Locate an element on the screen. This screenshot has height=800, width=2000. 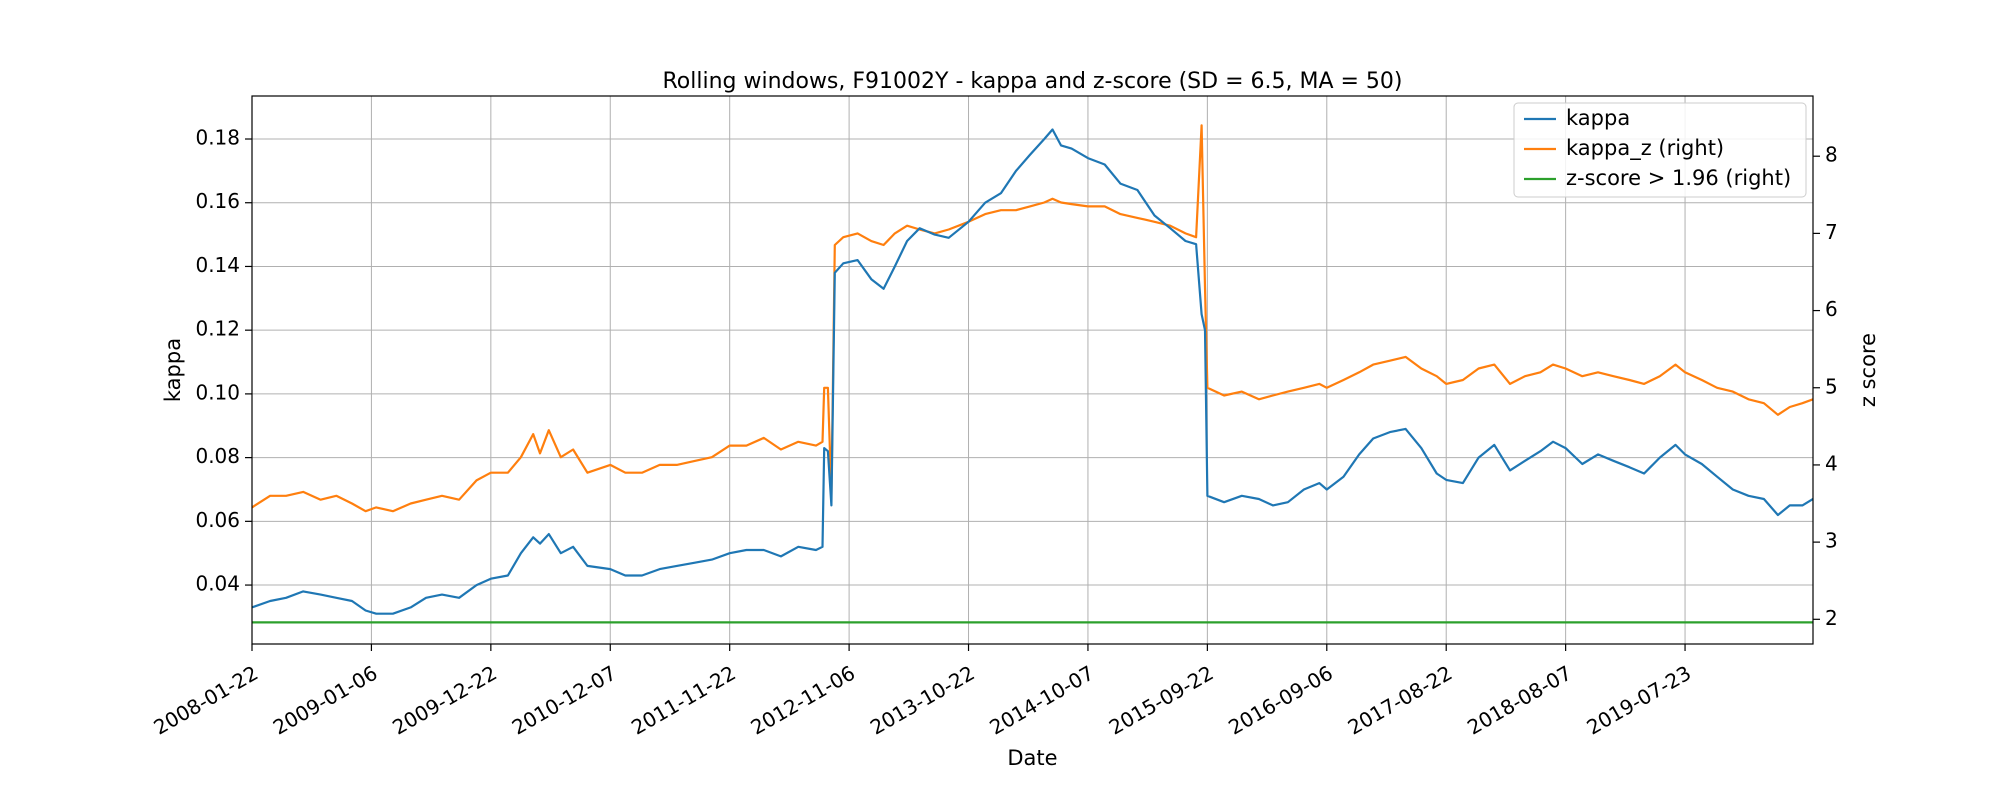
y-axis-label: kappa is located at coordinates (173, 370).